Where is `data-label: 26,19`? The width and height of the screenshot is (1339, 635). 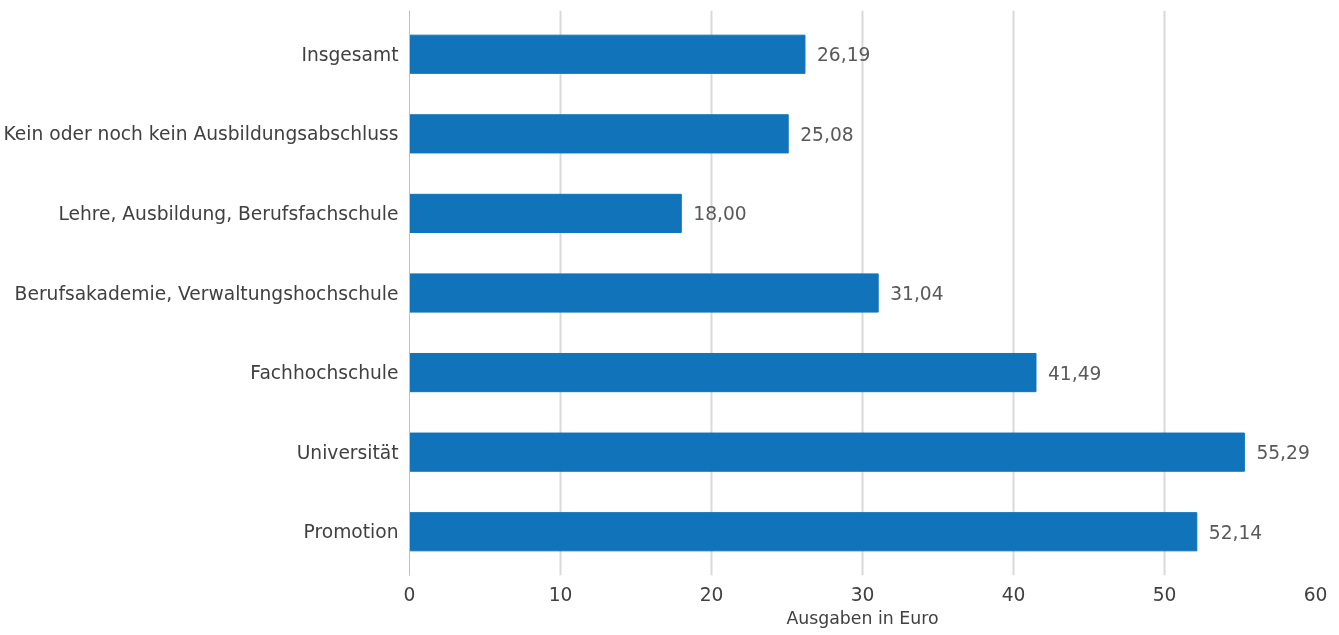 data-label: 26,19 is located at coordinates (843, 55).